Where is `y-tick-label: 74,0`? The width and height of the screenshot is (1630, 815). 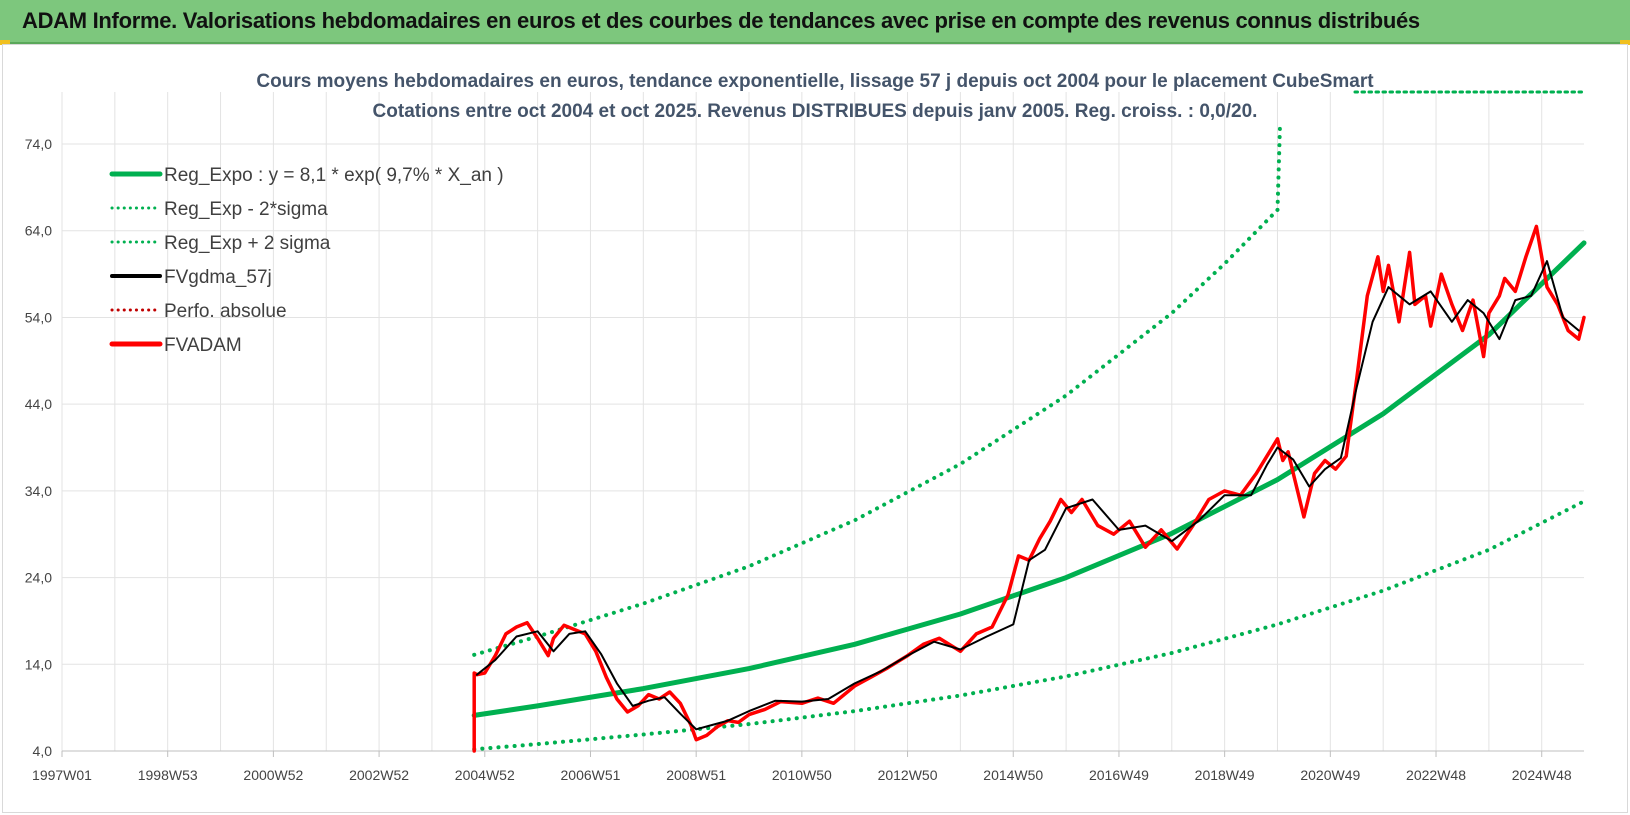 y-tick-label: 74,0 is located at coordinates (38, 144).